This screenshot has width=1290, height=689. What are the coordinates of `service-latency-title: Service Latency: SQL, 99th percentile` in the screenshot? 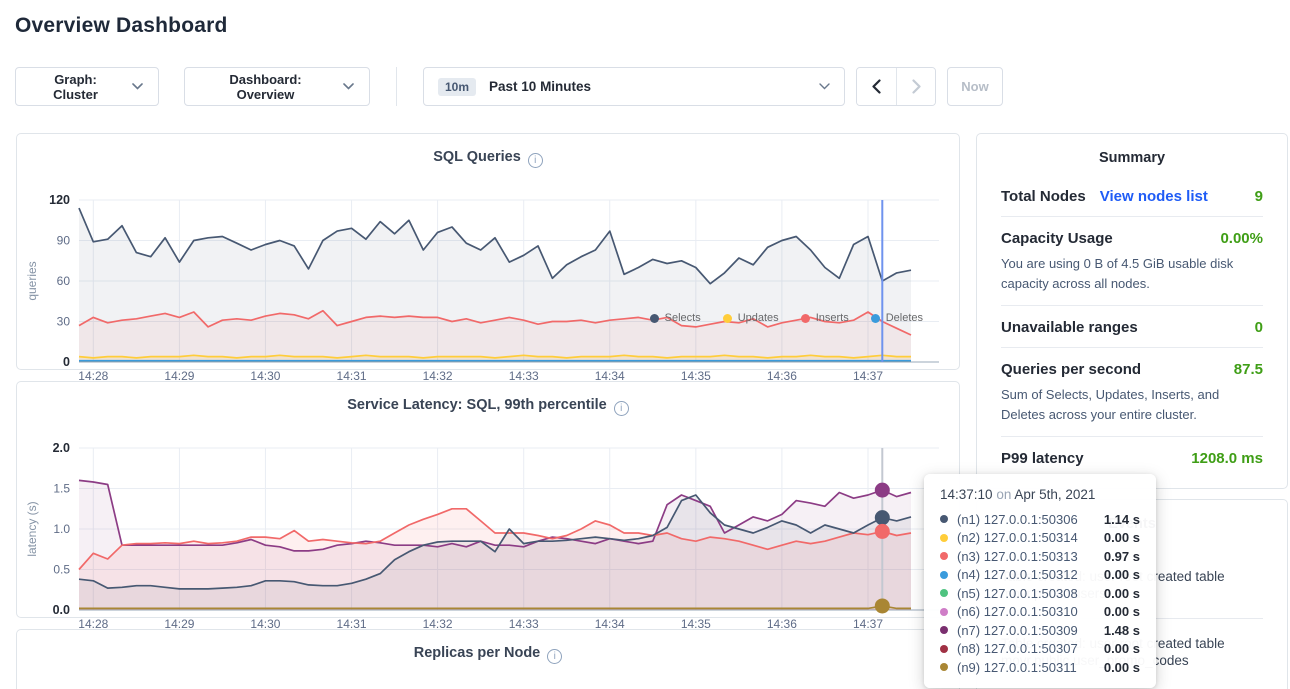 It's located at (477, 405).